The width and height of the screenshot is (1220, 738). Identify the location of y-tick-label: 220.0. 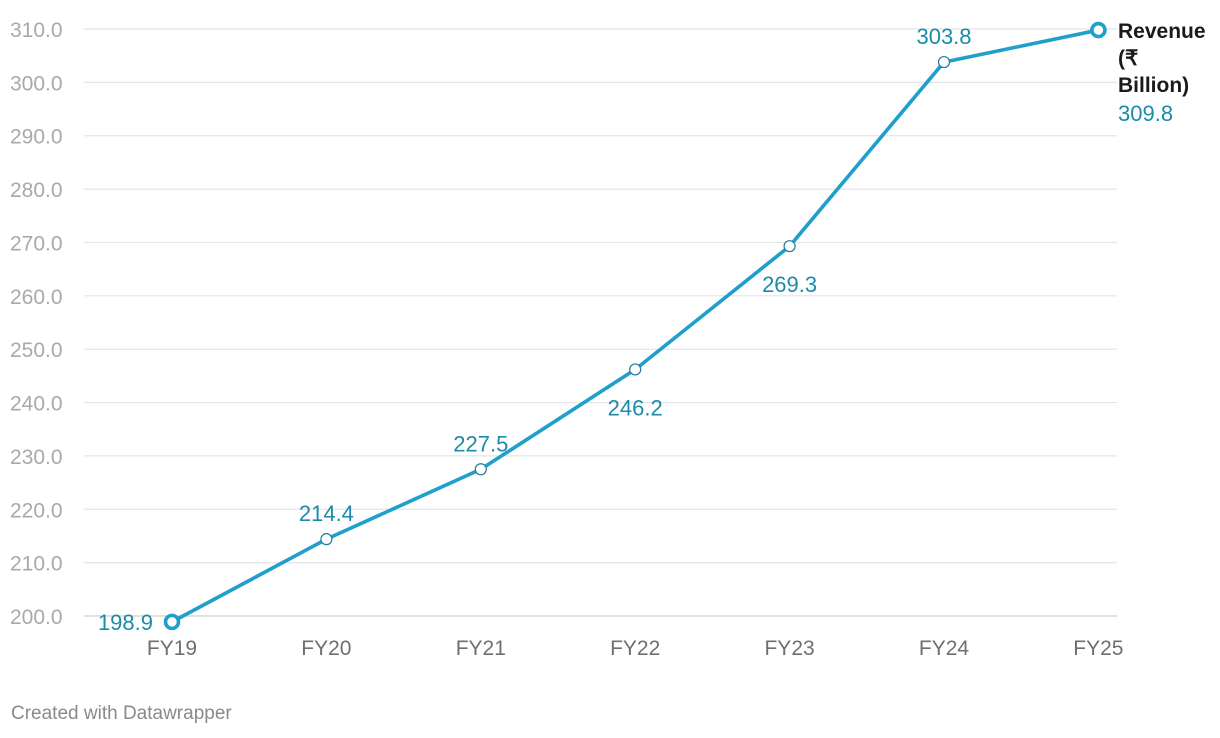
(36, 510).